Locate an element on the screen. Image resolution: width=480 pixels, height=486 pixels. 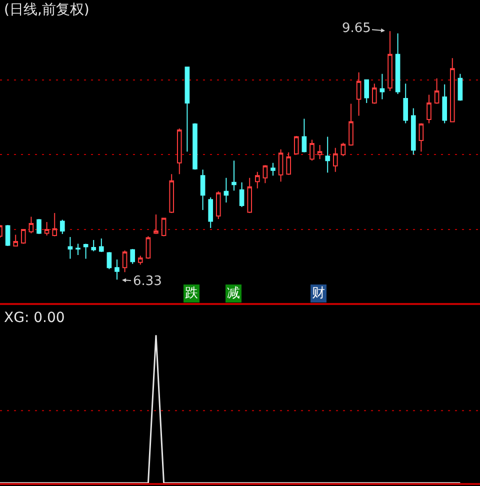
chart-title: (日线,前复权) is located at coordinates (47, 10).